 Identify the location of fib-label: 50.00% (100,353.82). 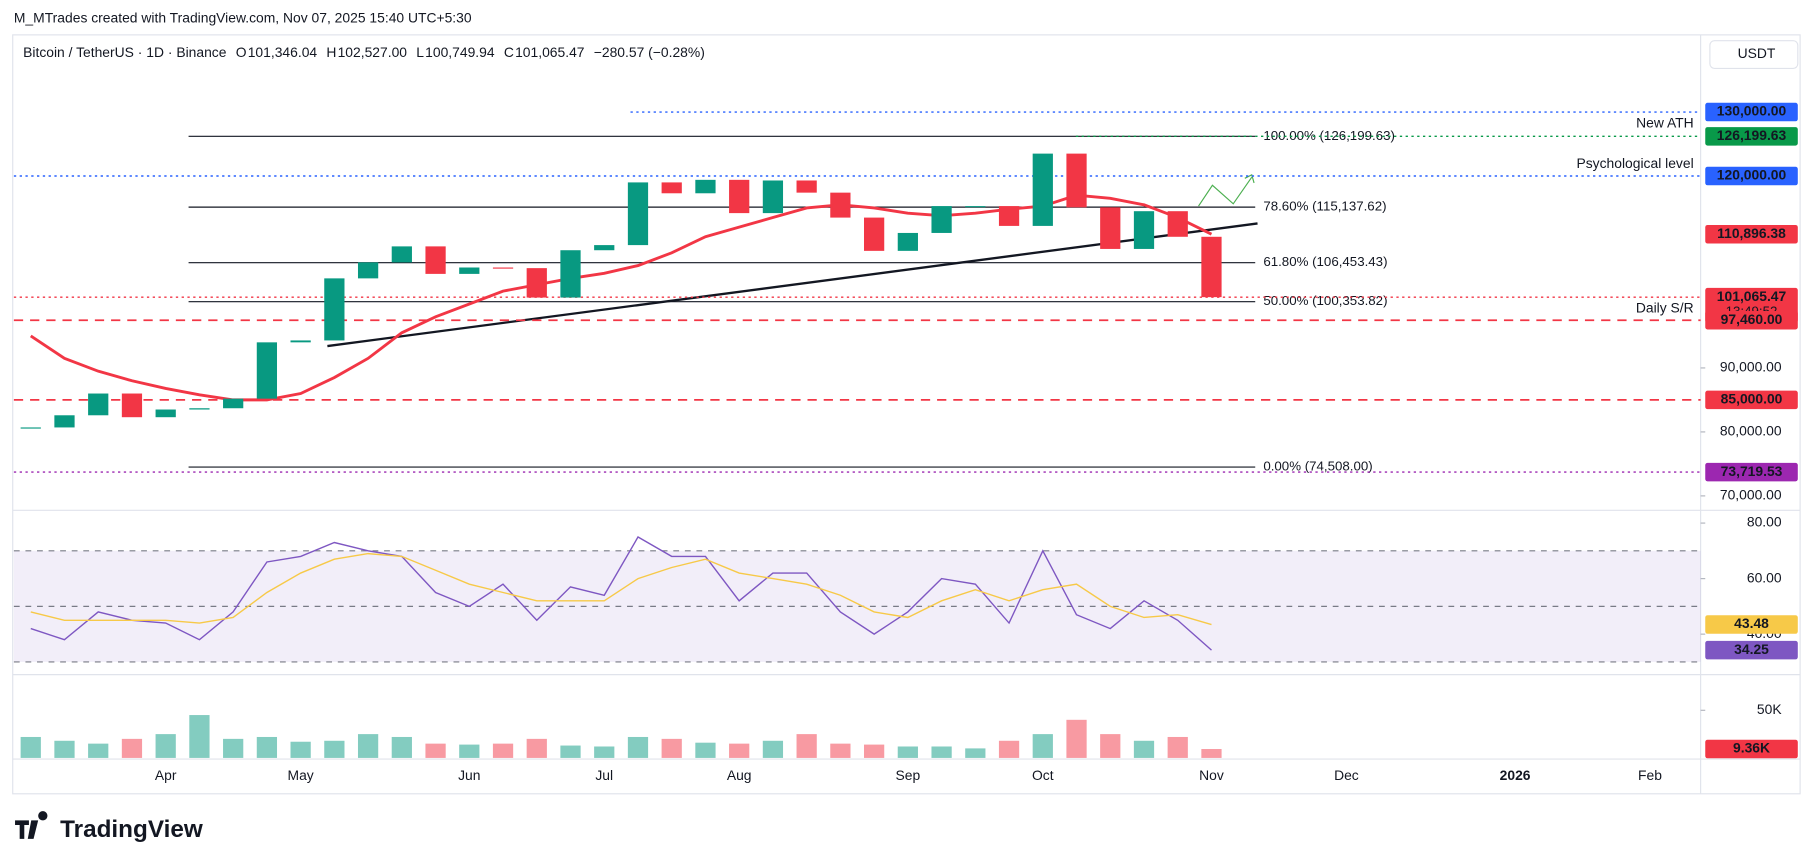
(1325, 300).